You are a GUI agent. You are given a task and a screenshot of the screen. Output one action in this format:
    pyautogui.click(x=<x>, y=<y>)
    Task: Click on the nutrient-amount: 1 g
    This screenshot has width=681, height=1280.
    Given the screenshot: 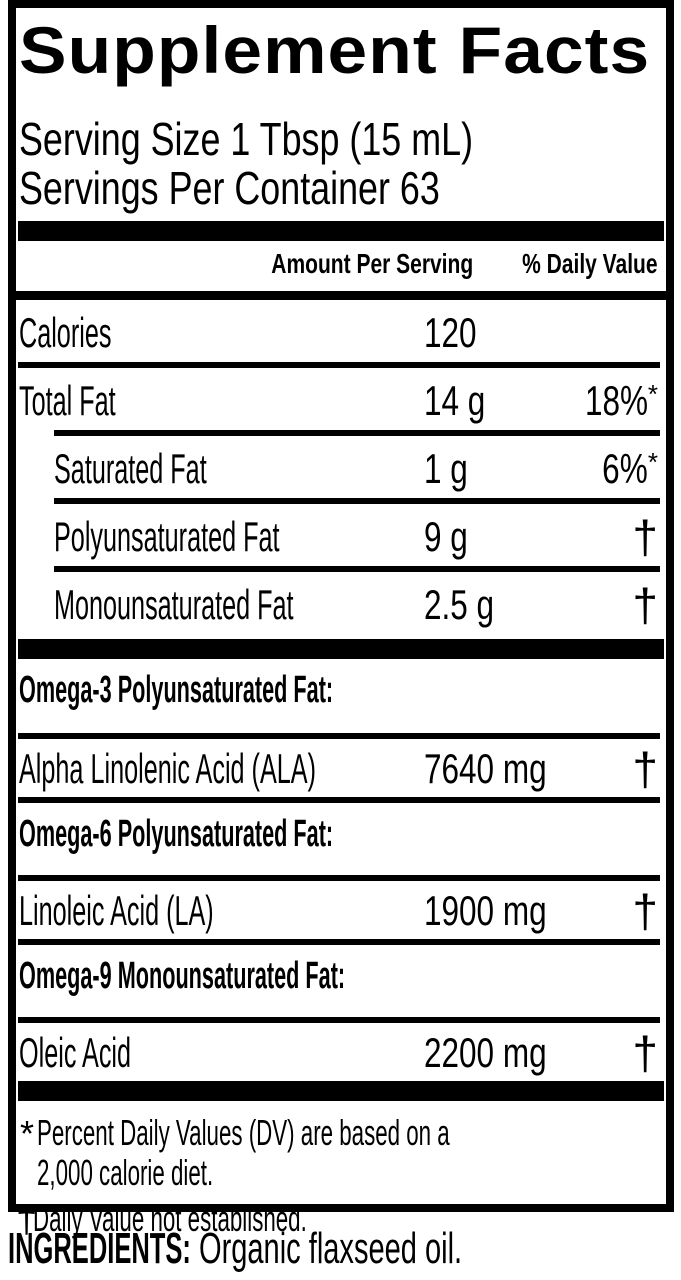 What is the action you would take?
    pyautogui.click(x=446, y=468)
    